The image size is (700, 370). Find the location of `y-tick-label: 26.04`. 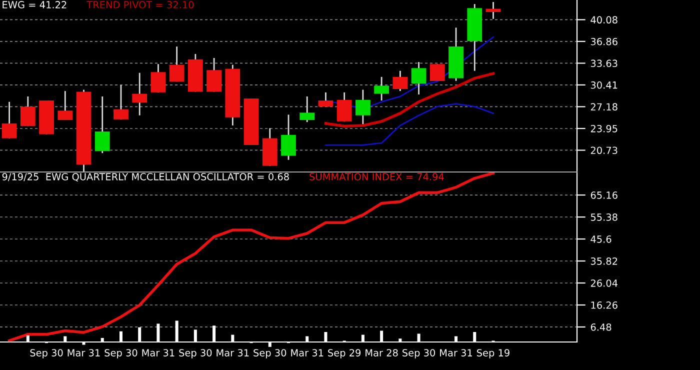

y-tick-label: 26.04 is located at coordinates (604, 283).